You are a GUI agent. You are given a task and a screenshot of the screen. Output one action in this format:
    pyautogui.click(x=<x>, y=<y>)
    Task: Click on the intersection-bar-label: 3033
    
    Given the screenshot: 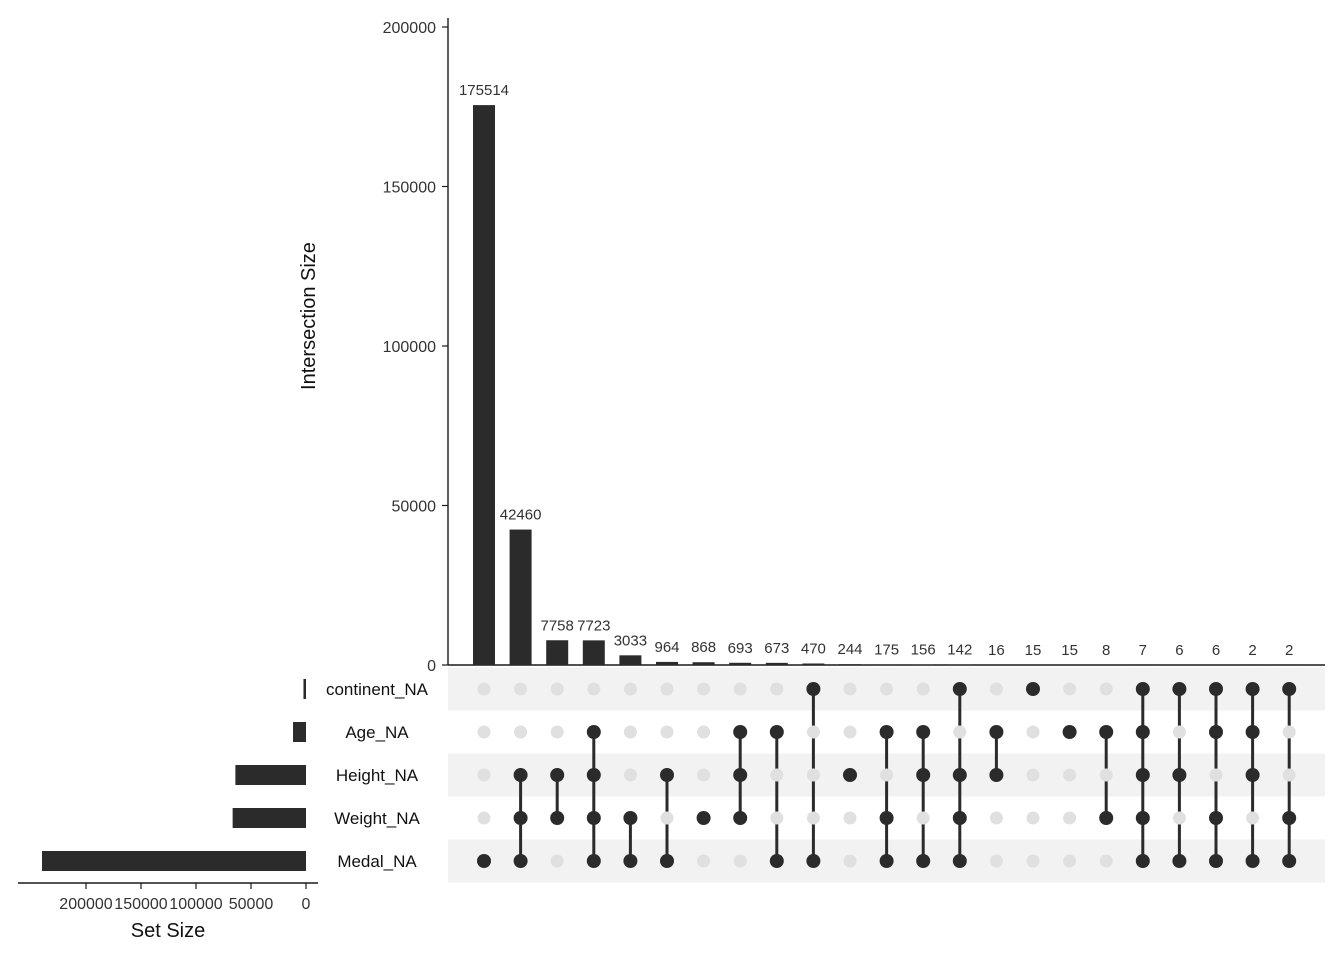 What is the action you would take?
    pyautogui.click(x=630, y=640)
    